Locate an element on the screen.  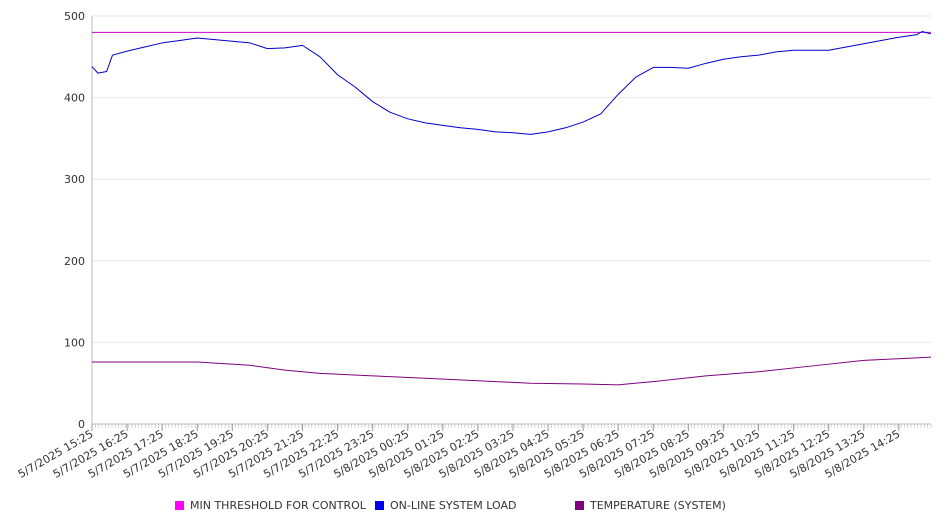
legend-swatch-min-threshold is located at coordinates (179, 505).